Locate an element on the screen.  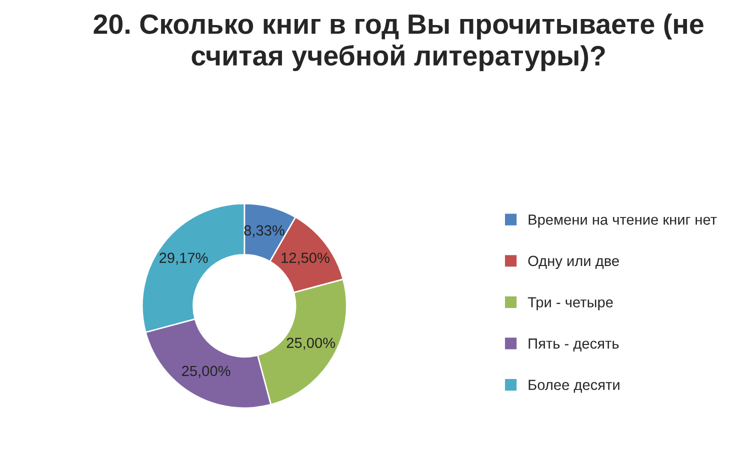
data-label: 29,17% is located at coordinates (184, 258).